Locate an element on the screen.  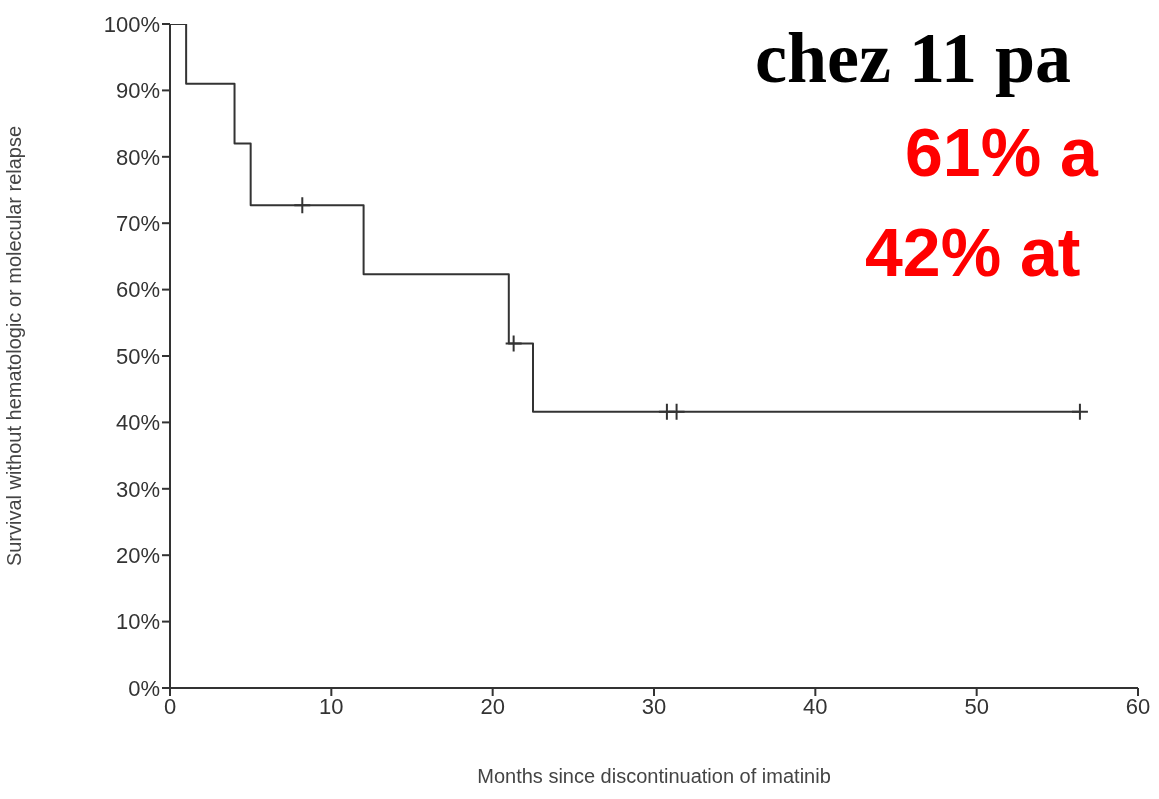
x-tick-label: 0 is located at coordinates (170, 706).